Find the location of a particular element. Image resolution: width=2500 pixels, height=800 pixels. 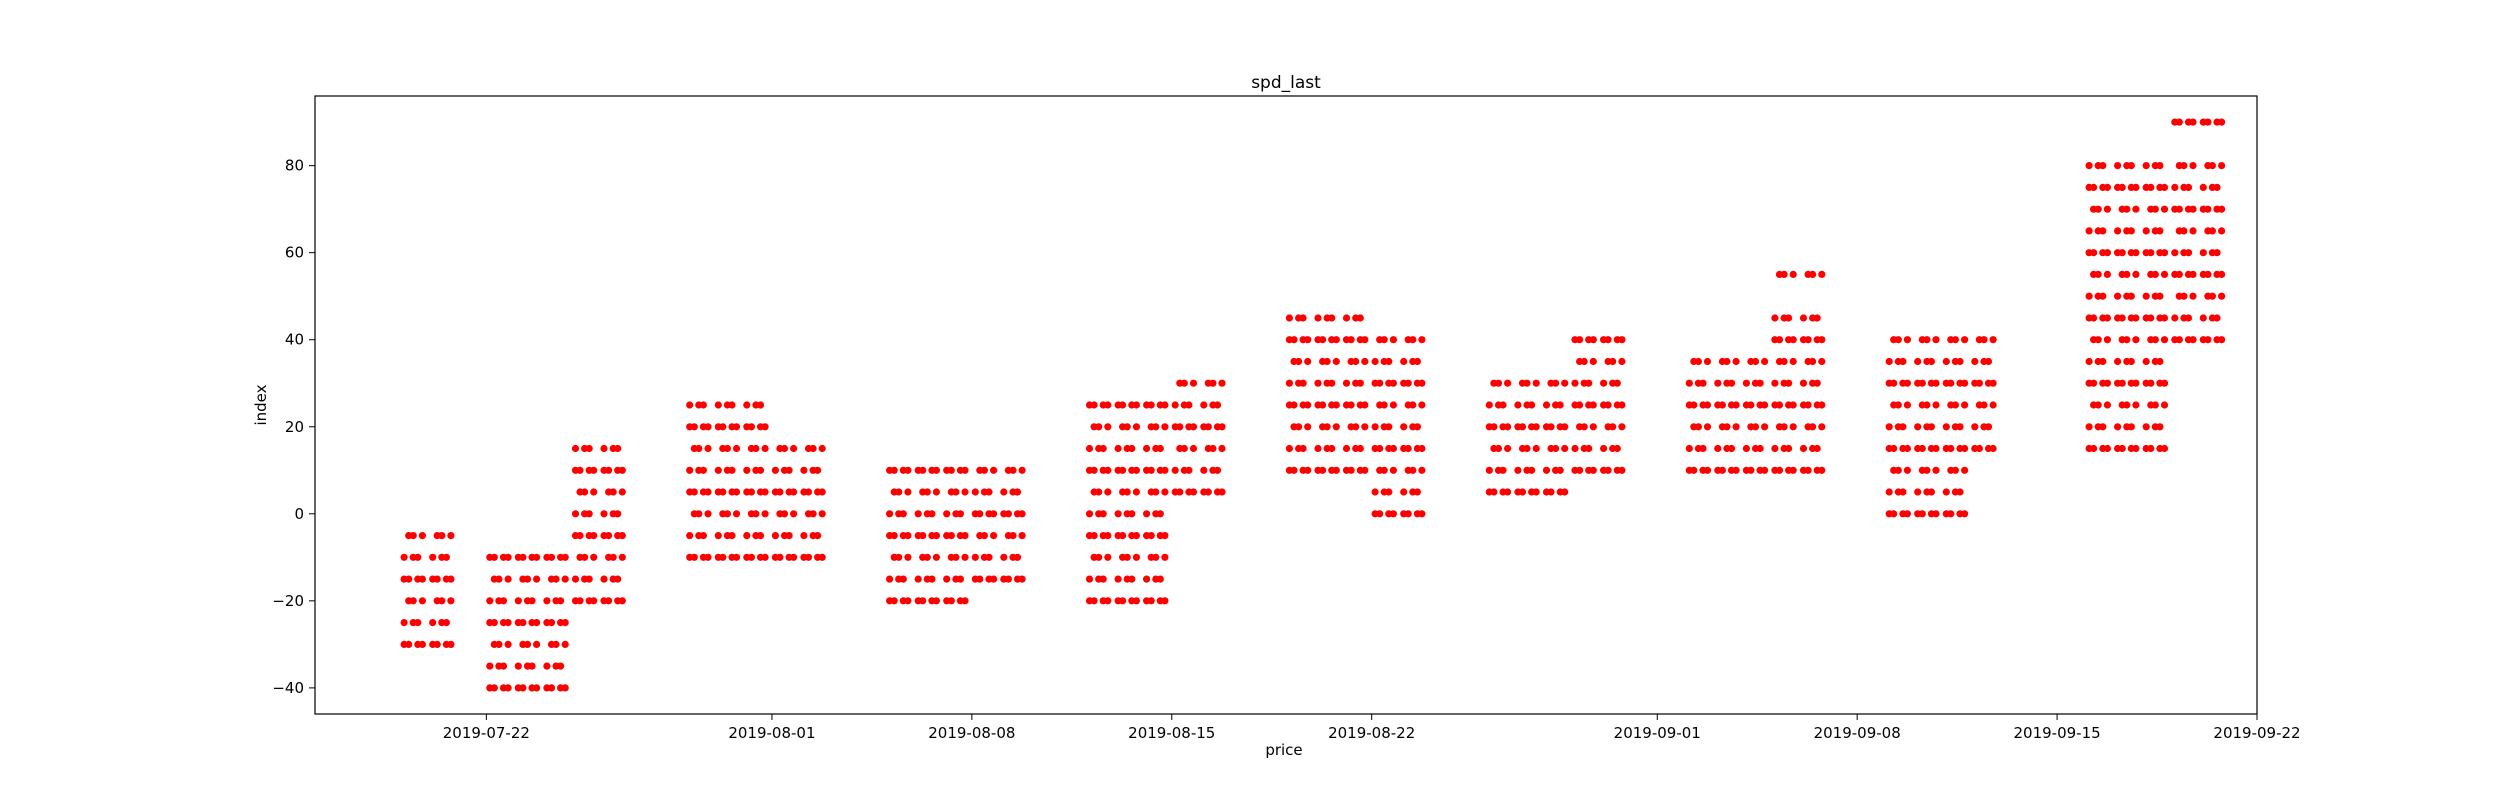

y-tick-label: 60 is located at coordinates (294, 253).